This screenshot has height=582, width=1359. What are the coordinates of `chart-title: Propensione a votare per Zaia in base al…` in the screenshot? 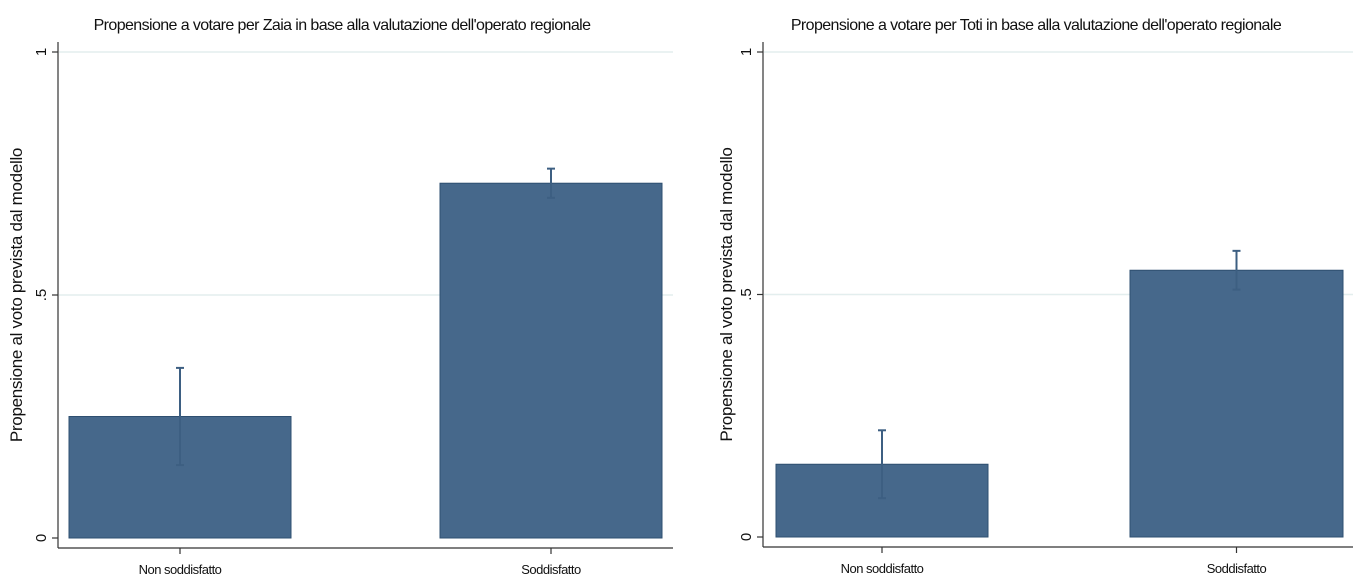 It's located at (342, 25).